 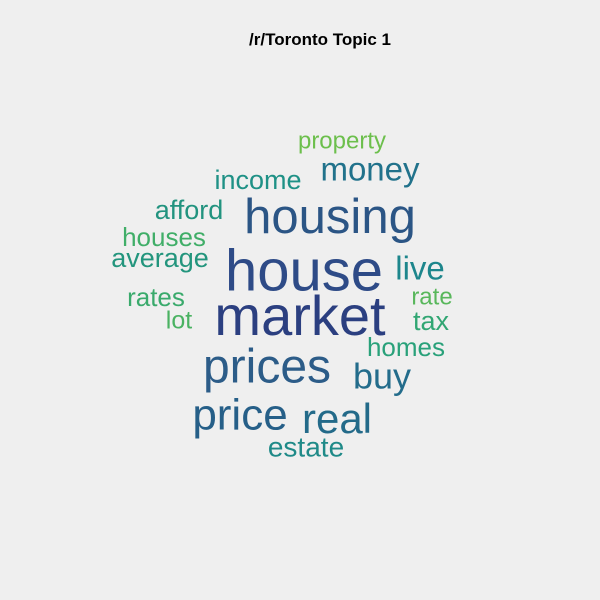 What do you see at coordinates (267, 367) in the screenshot?
I see `word-prices: prices` at bounding box center [267, 367].